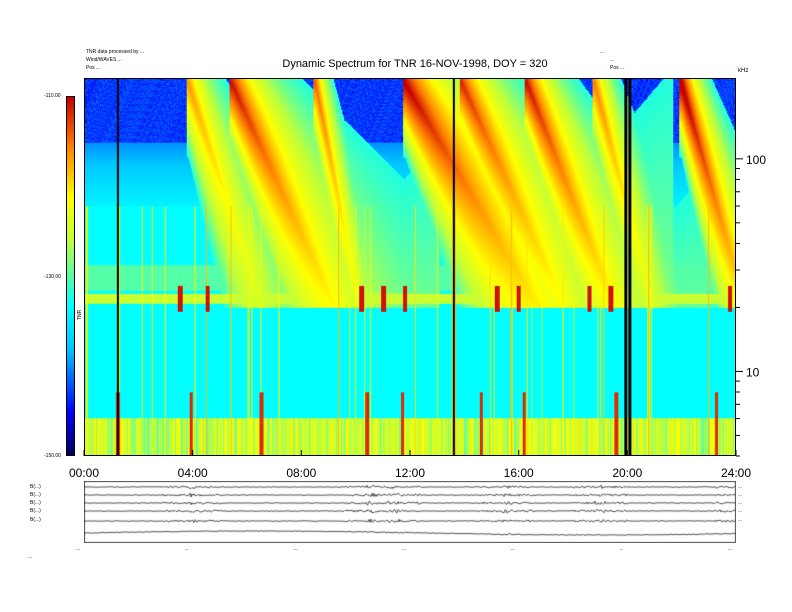 The height and width of the screenshot is (612, 792). Describe the element at coordinates (410, 512) in the screenshot. I see `field-strip-panels` at that location.